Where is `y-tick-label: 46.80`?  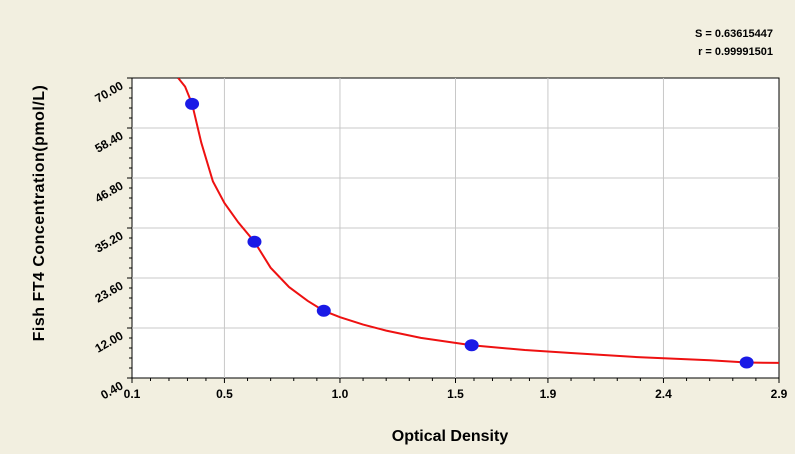
y-tick-label: 46.80 is located at coordinates (108, 191).